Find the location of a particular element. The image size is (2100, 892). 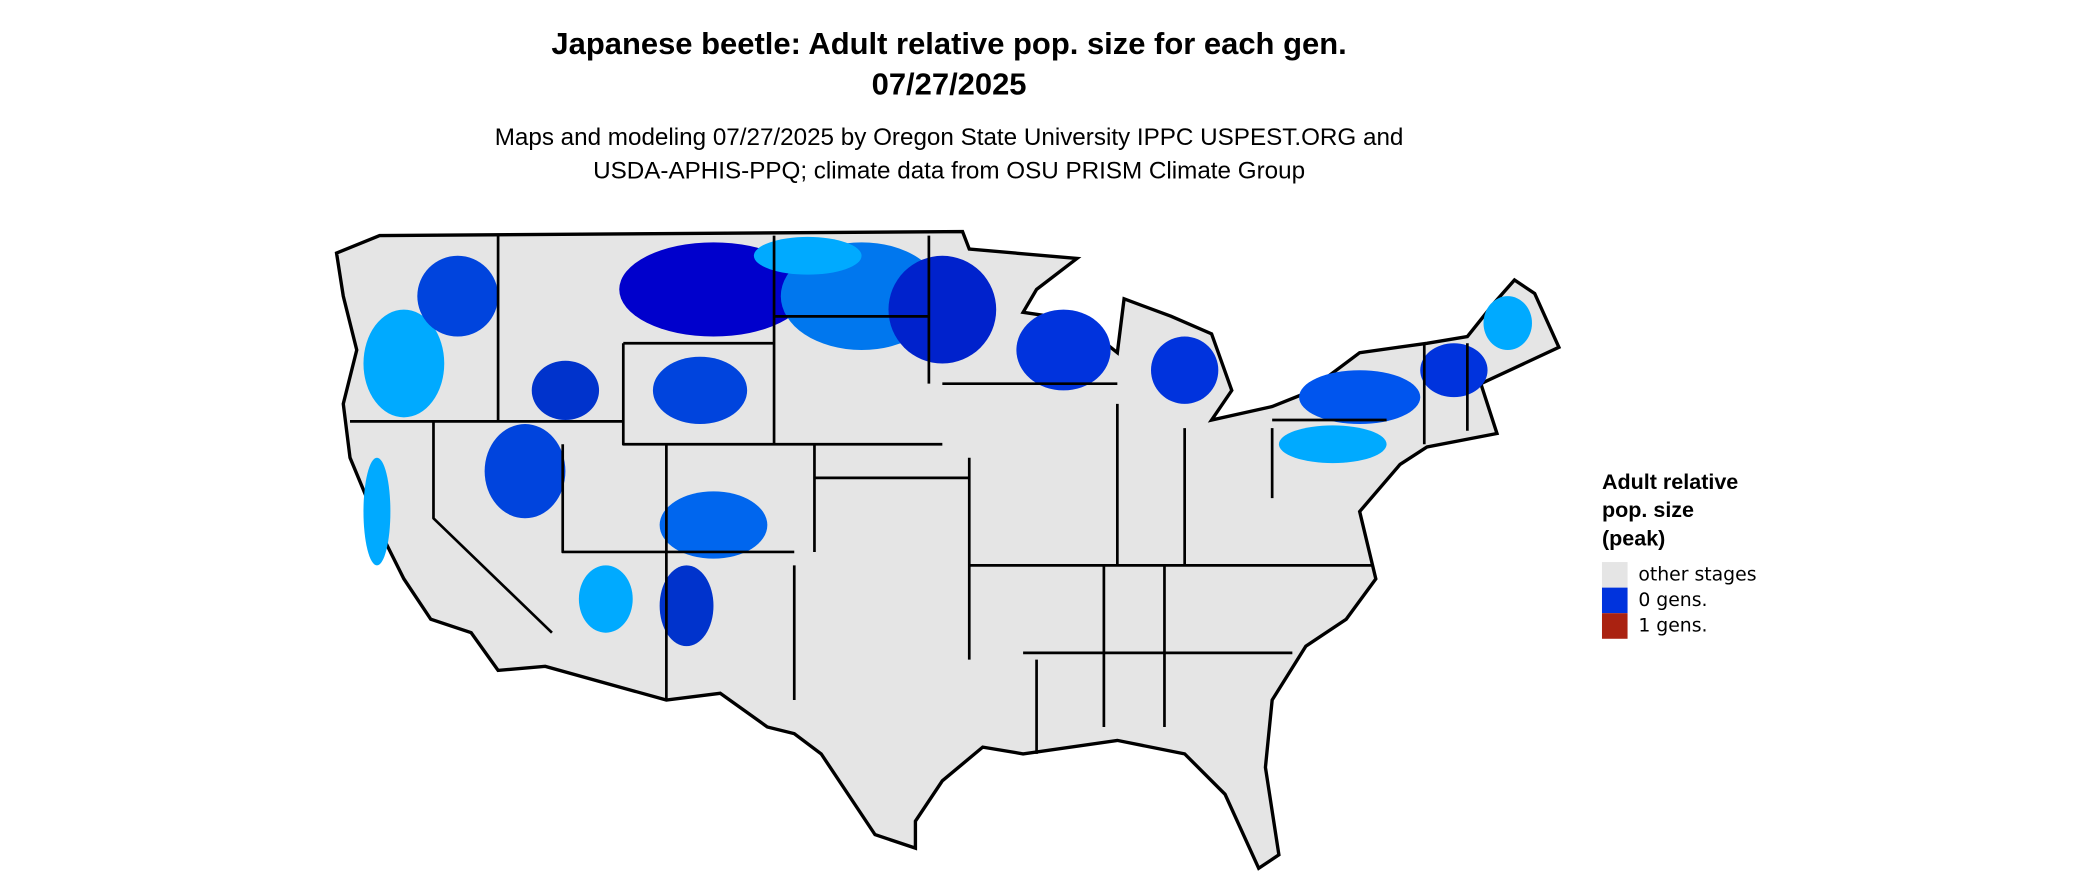

legend-items: other stages 0 gens. 1 gens. is located at coordinates (1679, 600).